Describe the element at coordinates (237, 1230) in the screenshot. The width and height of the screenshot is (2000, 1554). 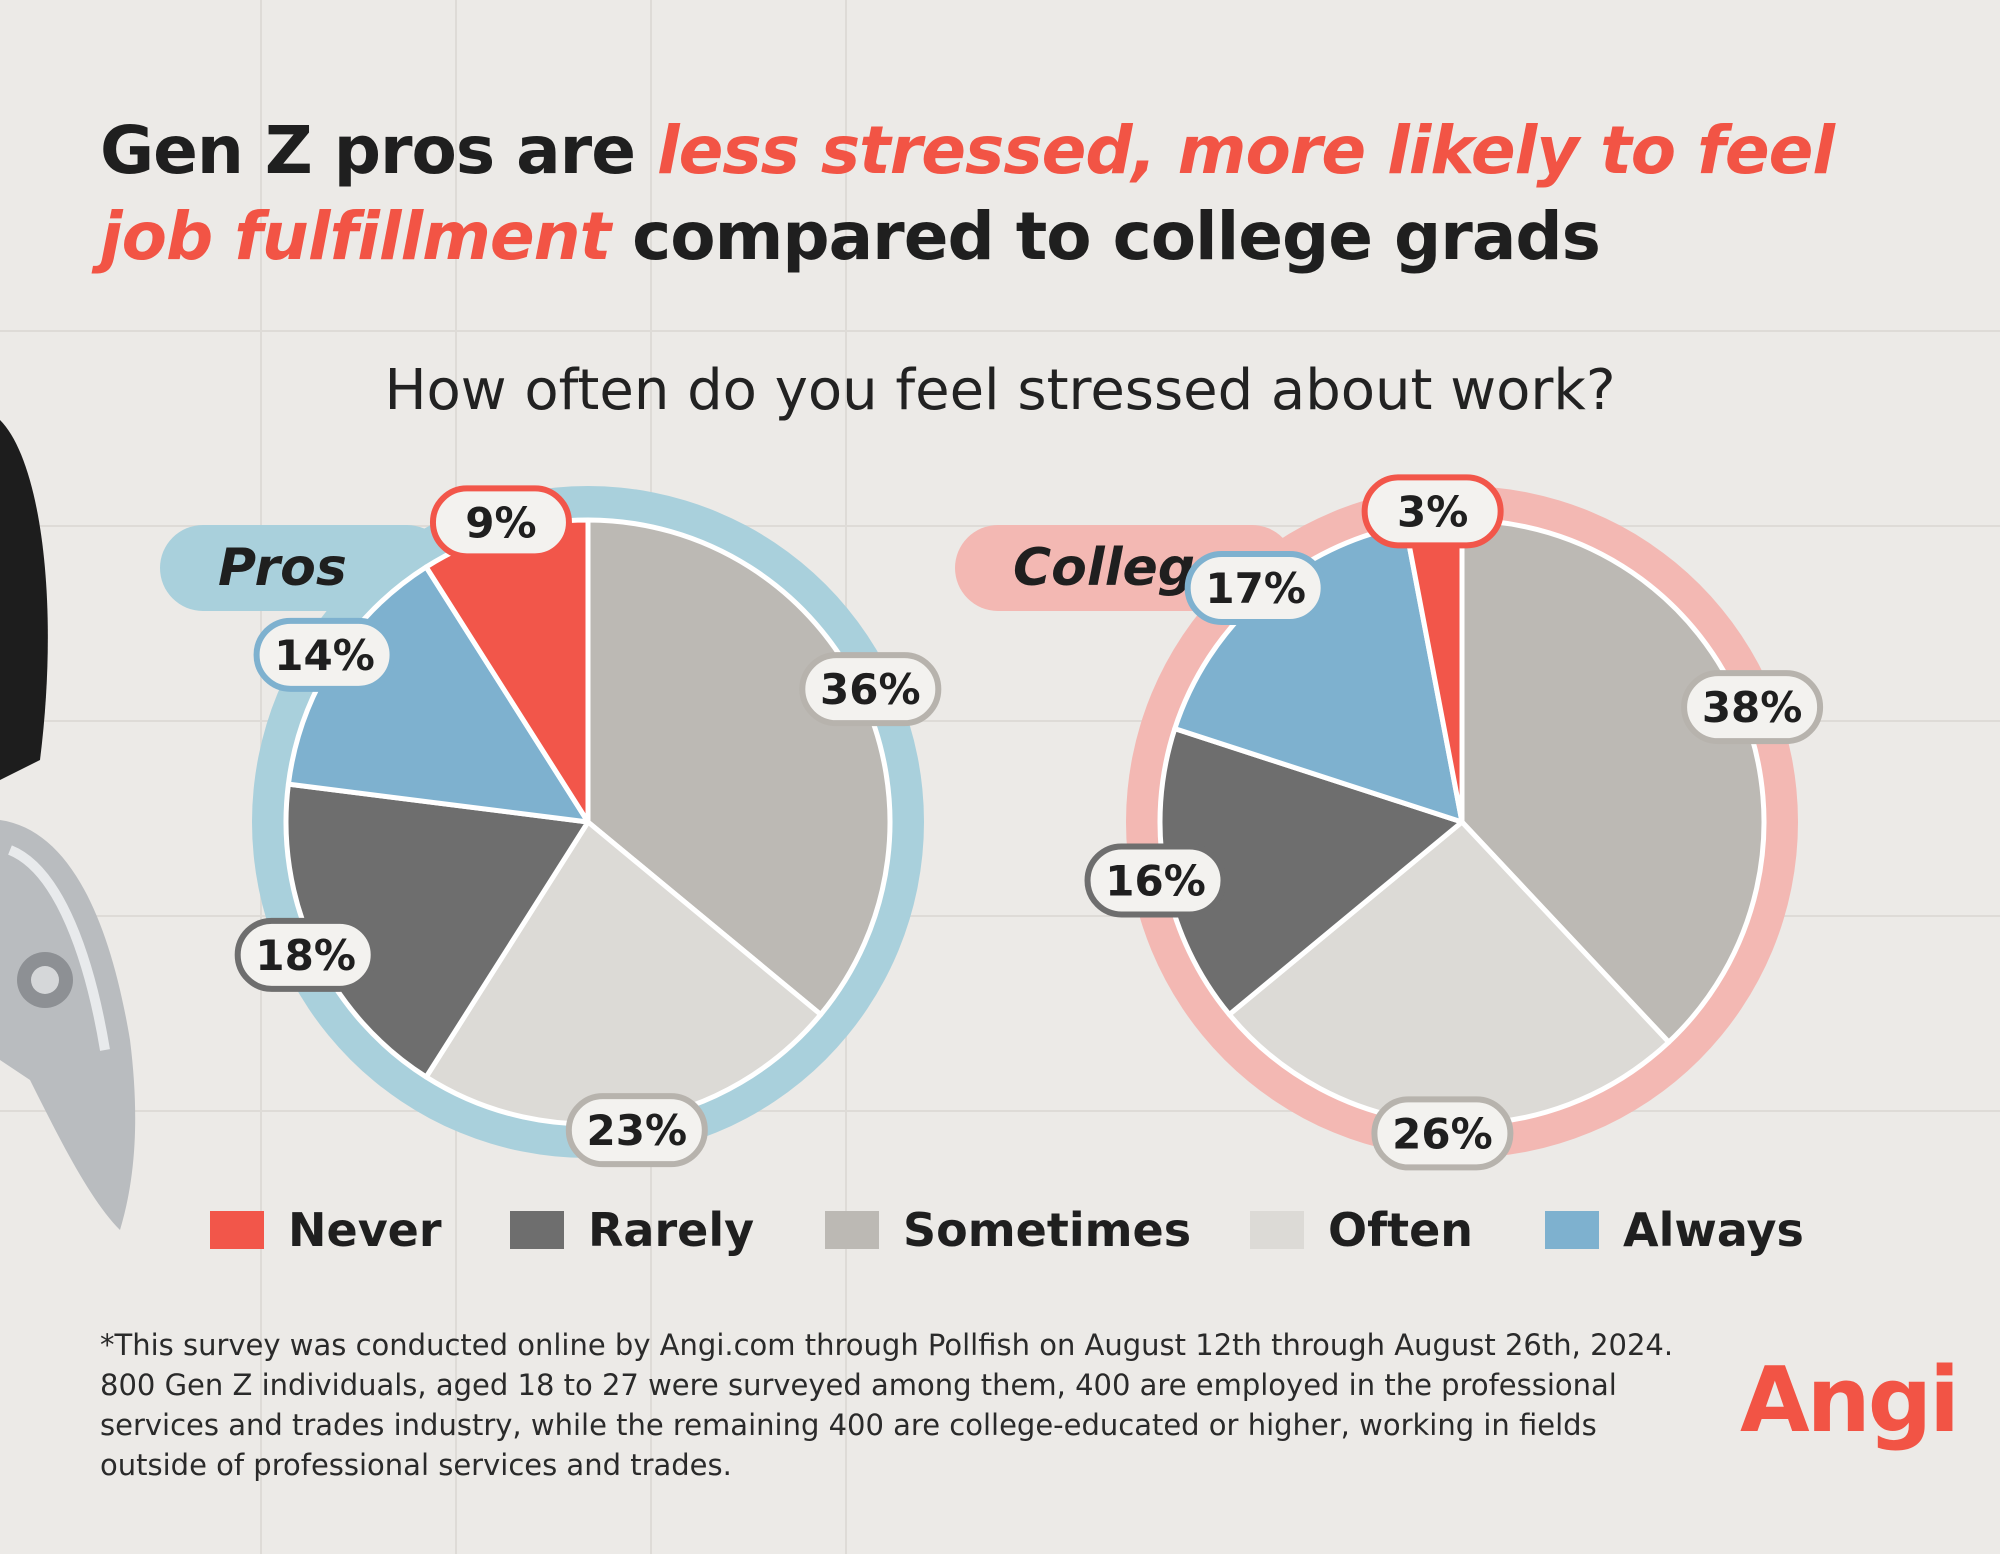
I see `legend-swatch-never` at that location.